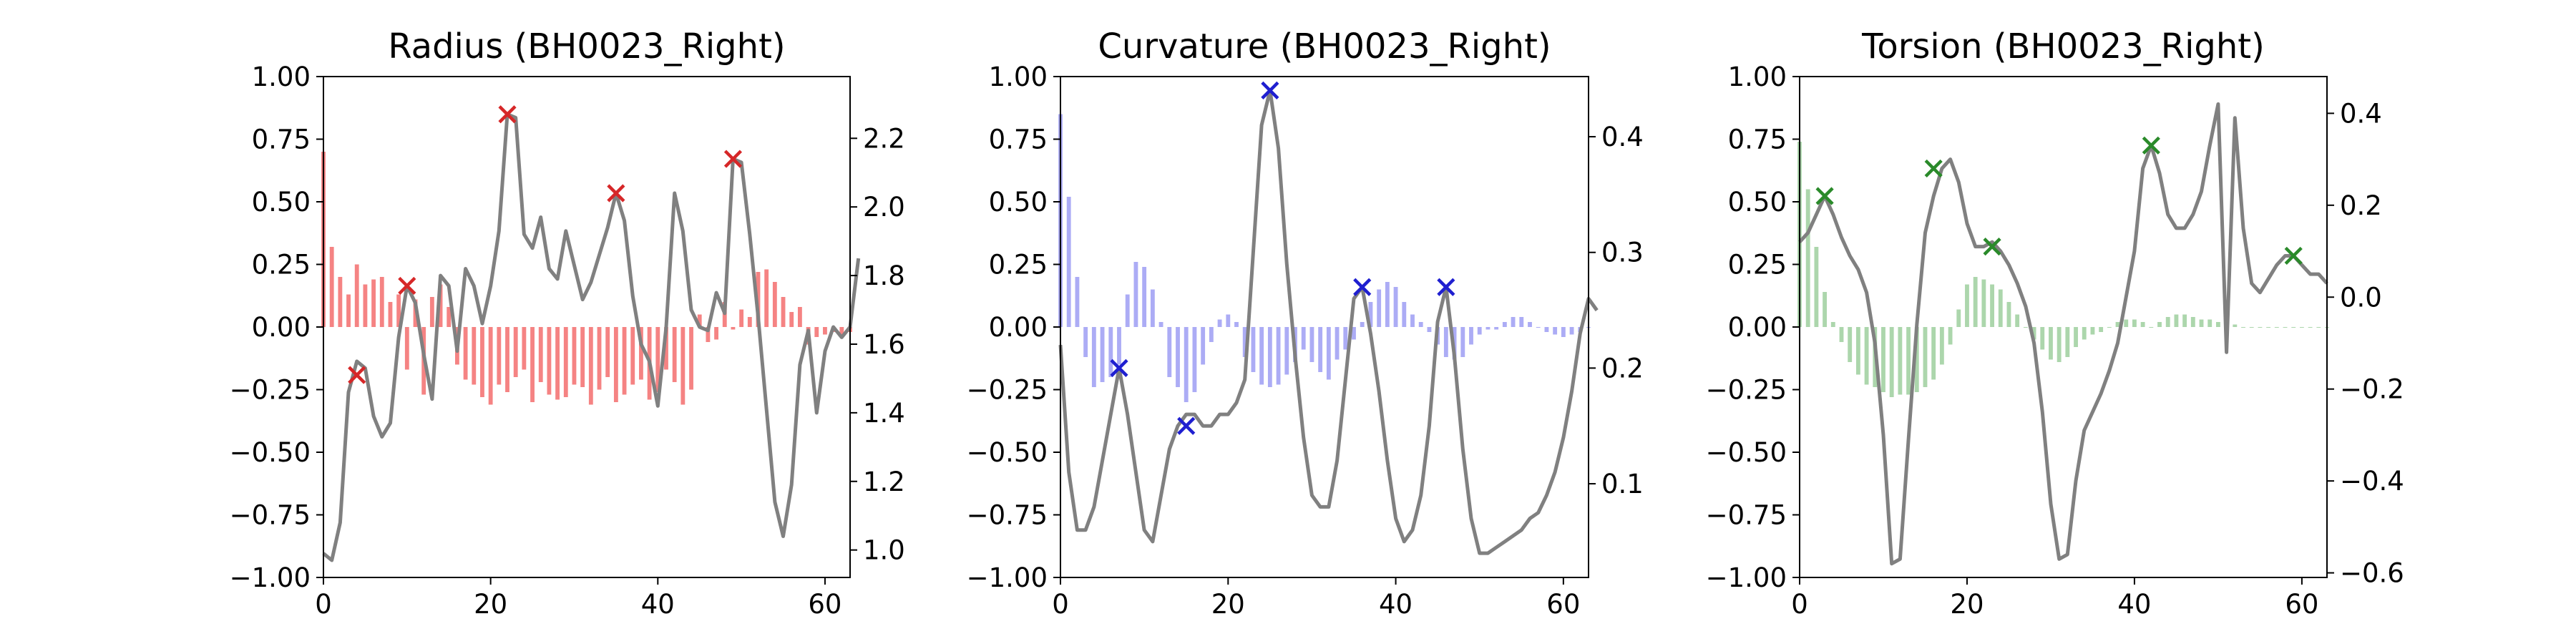 This screenshot has width=2576, height=644. Describe the element at coordinates (2059, 200) in the screenshot. I see `peak-markers` at that location.